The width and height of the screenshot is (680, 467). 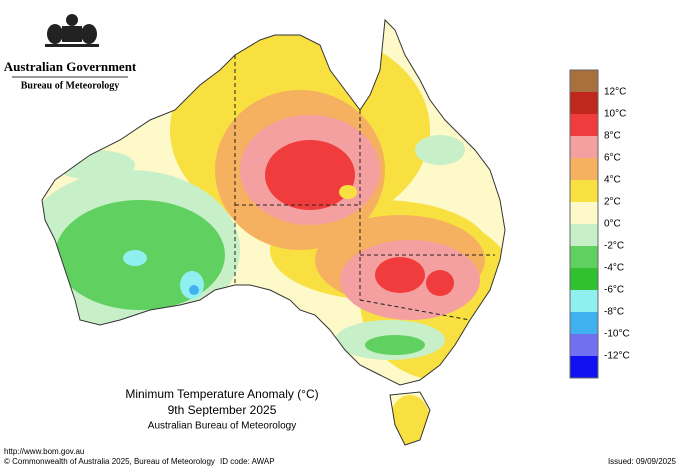 What do you see at coordinates (615, 92) in the screenshot?
I see `legend-label: 12°C` at bounding box center [615, 92].